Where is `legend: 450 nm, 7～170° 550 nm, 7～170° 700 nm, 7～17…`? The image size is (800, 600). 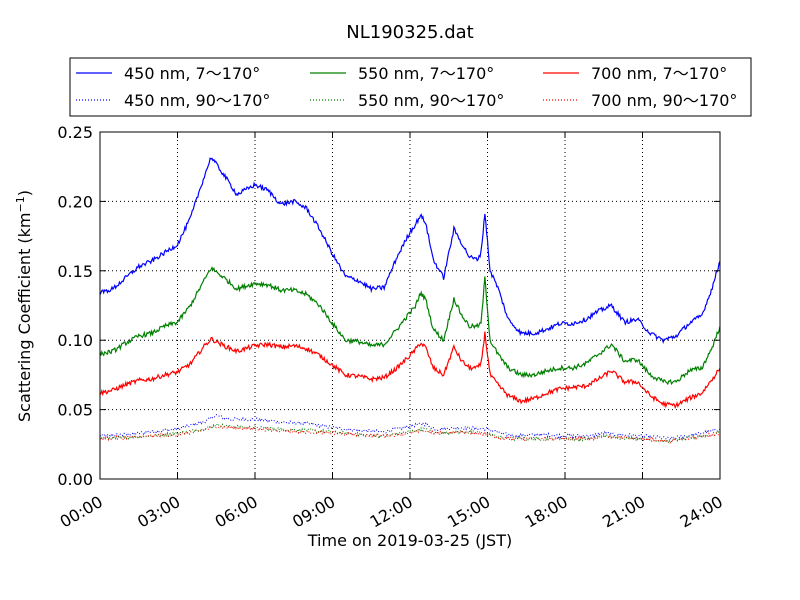 legend: 450 nm, 7～170° 550 nm, 7～170° 700 nm, 7～17… is located at coordinates (410, 87).